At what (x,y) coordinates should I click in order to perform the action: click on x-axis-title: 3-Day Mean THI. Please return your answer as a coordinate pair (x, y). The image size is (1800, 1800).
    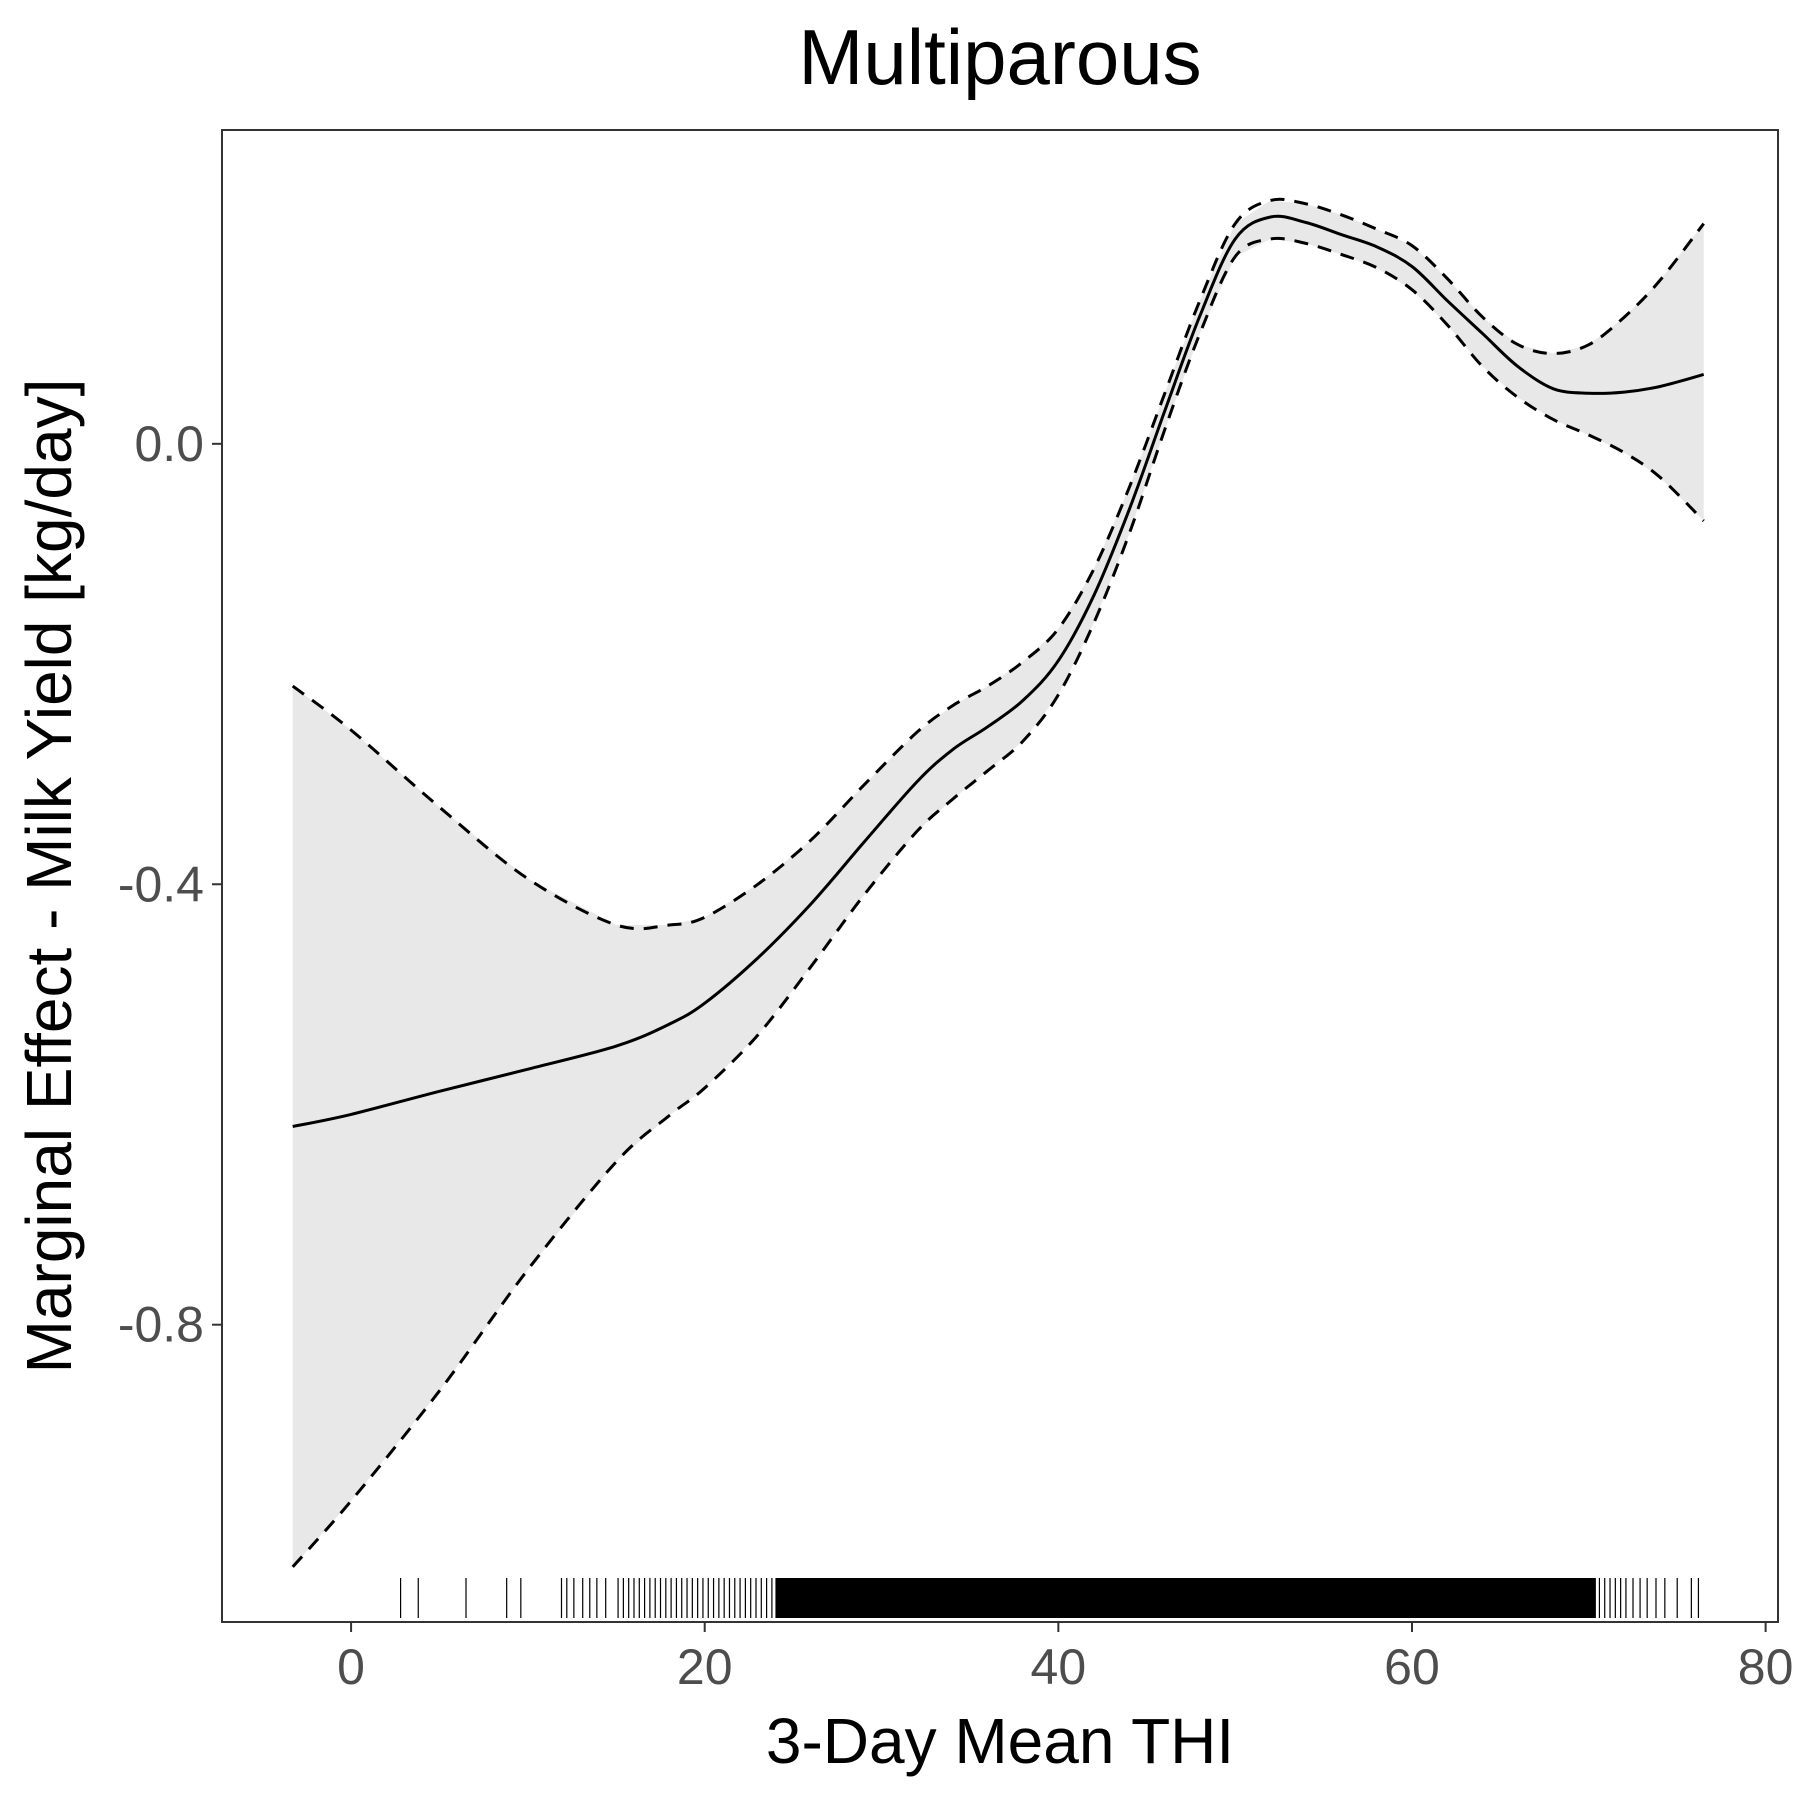
    Looking at the image, I should click on (1000, 1741).